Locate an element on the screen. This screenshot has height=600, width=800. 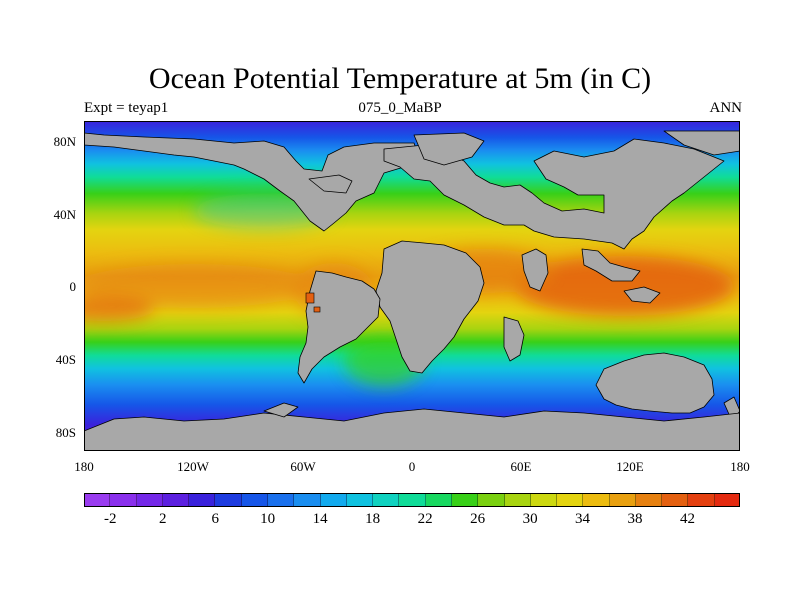
india-land is located at coordinates (535, 270).